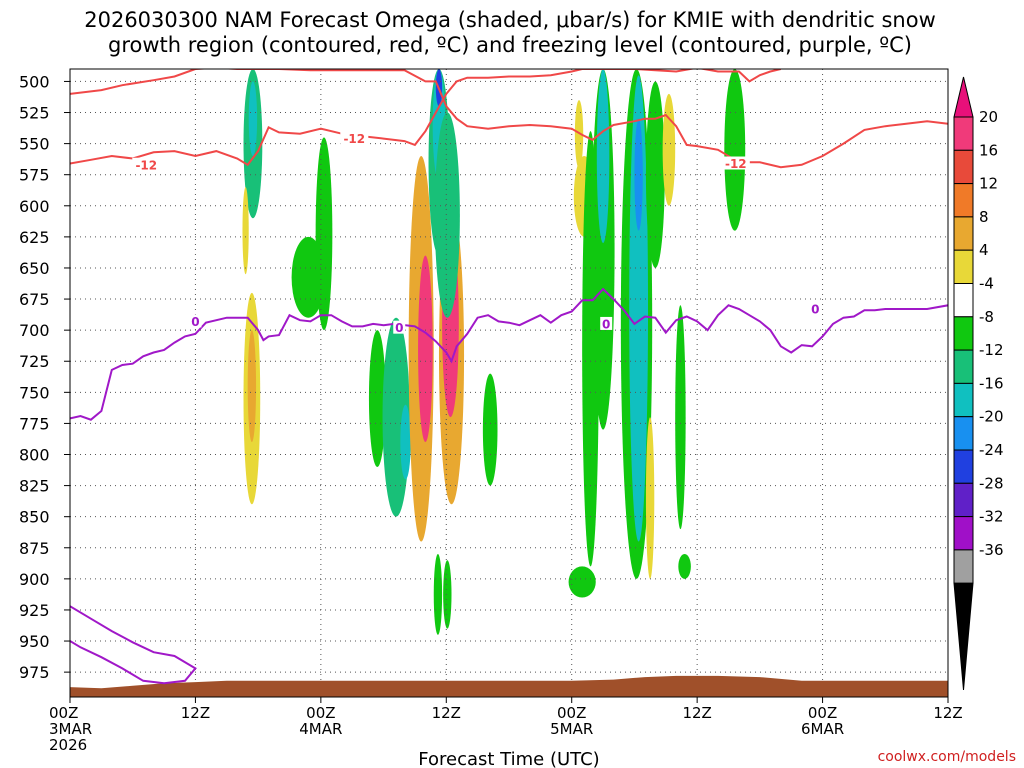 This screenshot has width=1024, height=768. What do you see at coordinates (509, 354) in the screenshot?
I see `freezing-level-contour` at bounding box center [509, 354].